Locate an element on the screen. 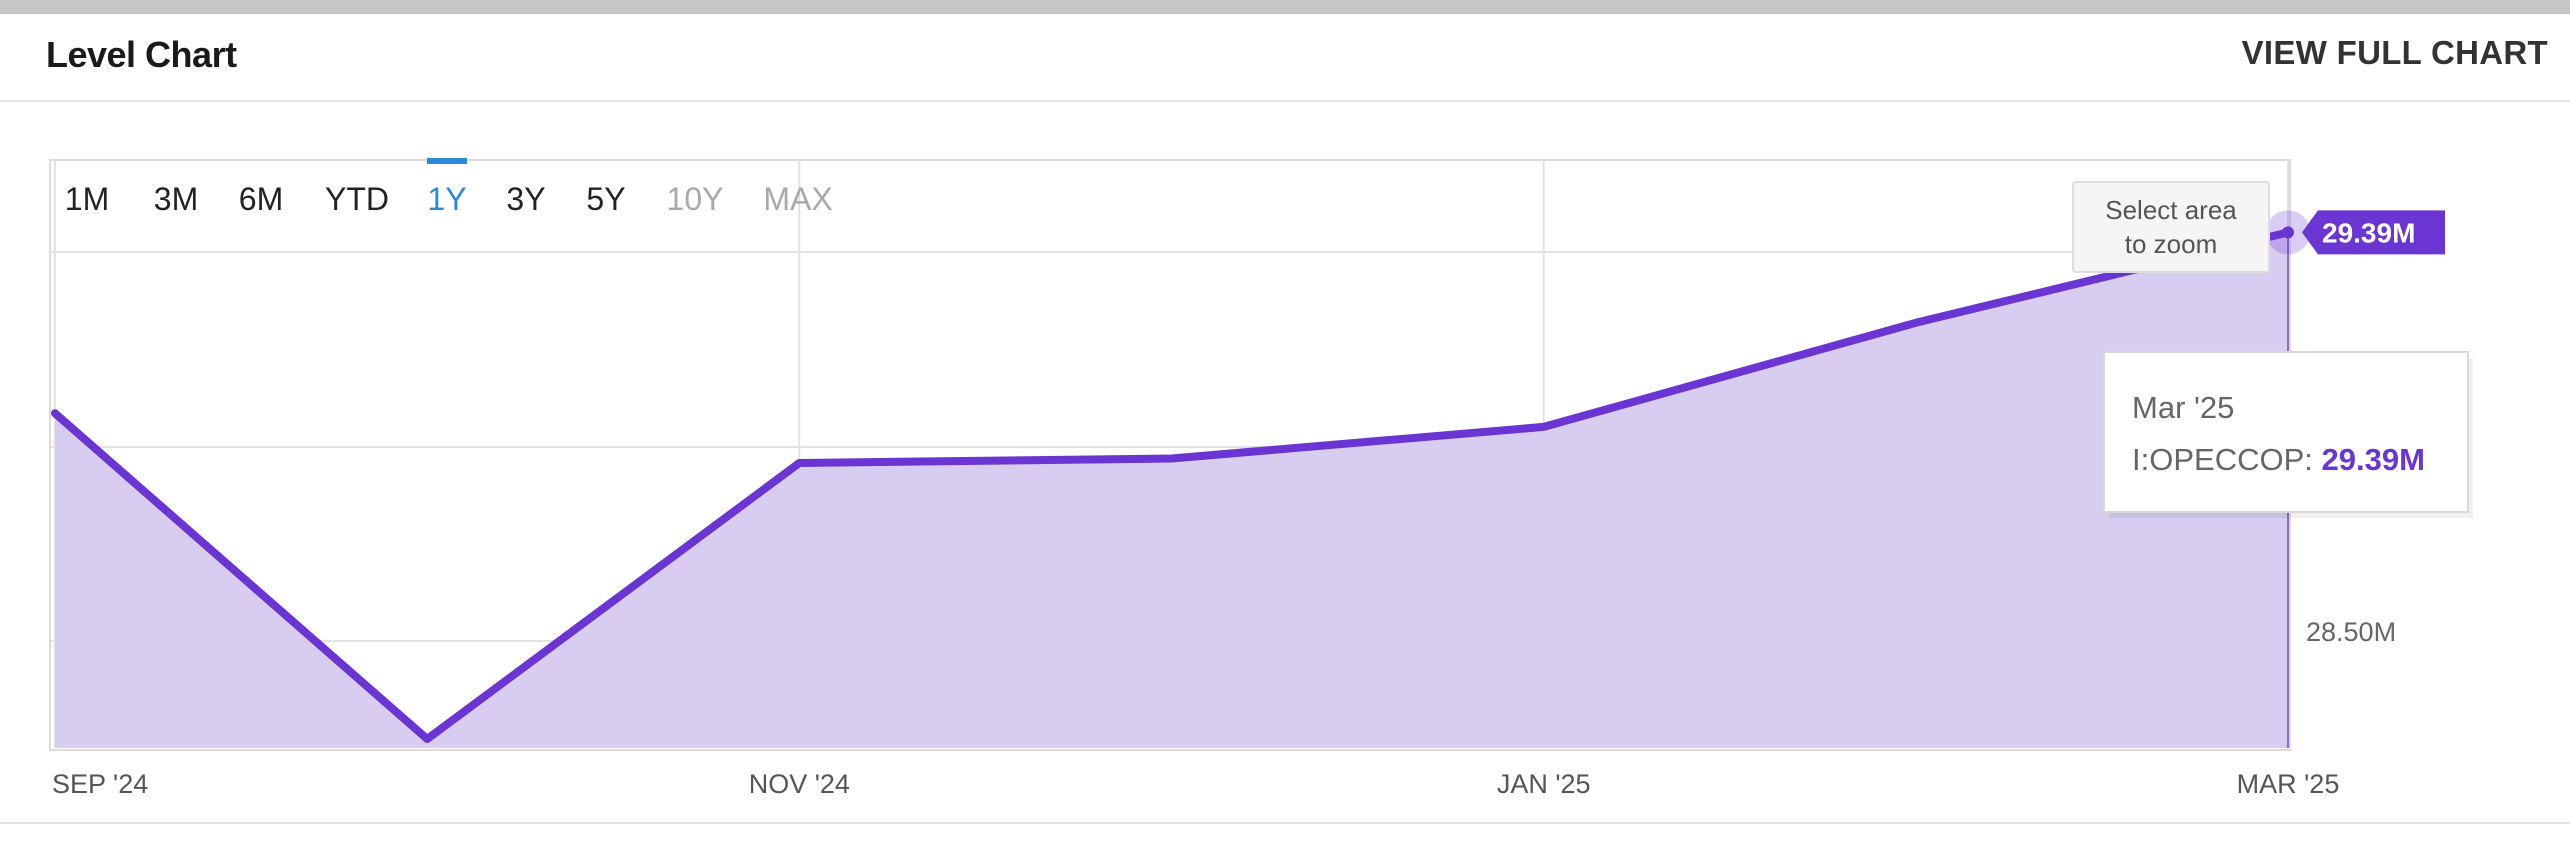  hover-halo is located at coordinates (2288, 232).